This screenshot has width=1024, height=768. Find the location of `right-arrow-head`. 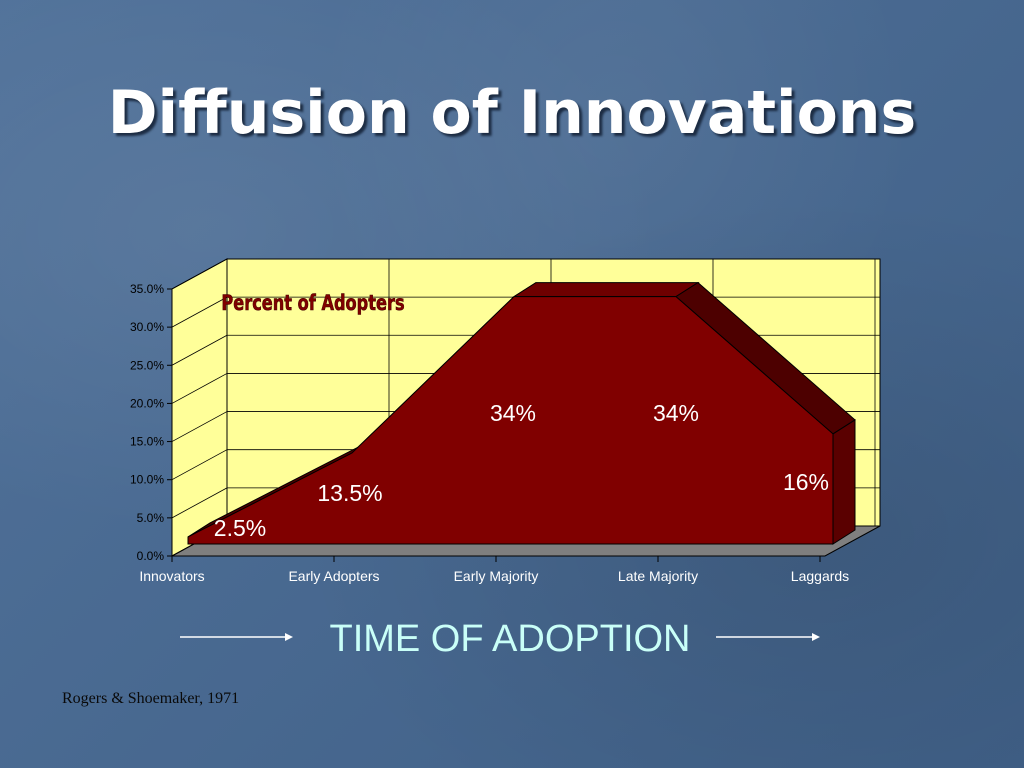

right-arrow-head is located at coordinates (816, 637).